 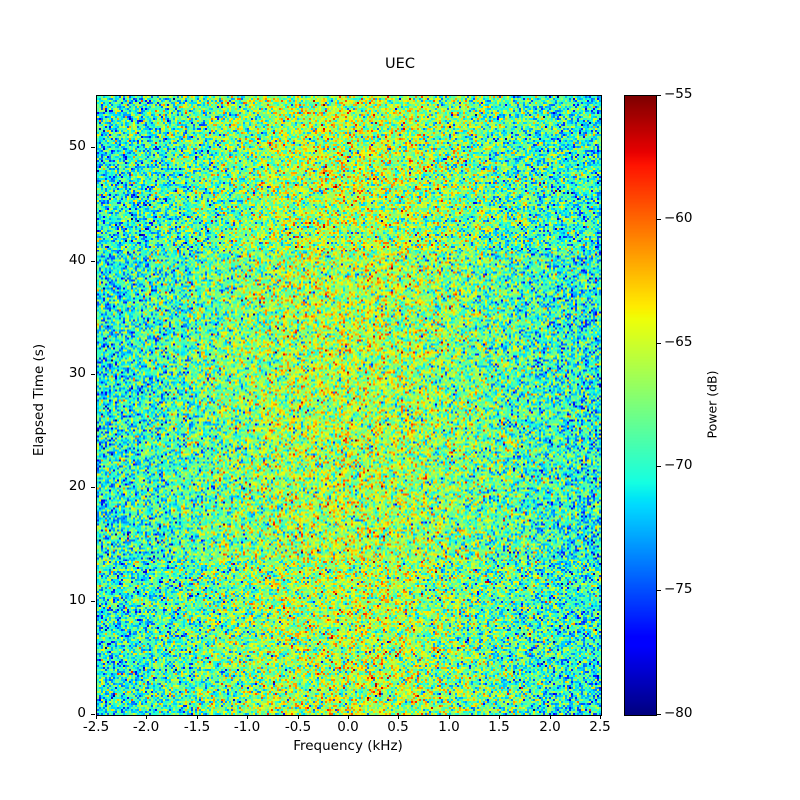 What do you see at coordinates (298, 727) in the screenshot?
I see `x-tick-label: -0.5` at bounding box center [298, 727].